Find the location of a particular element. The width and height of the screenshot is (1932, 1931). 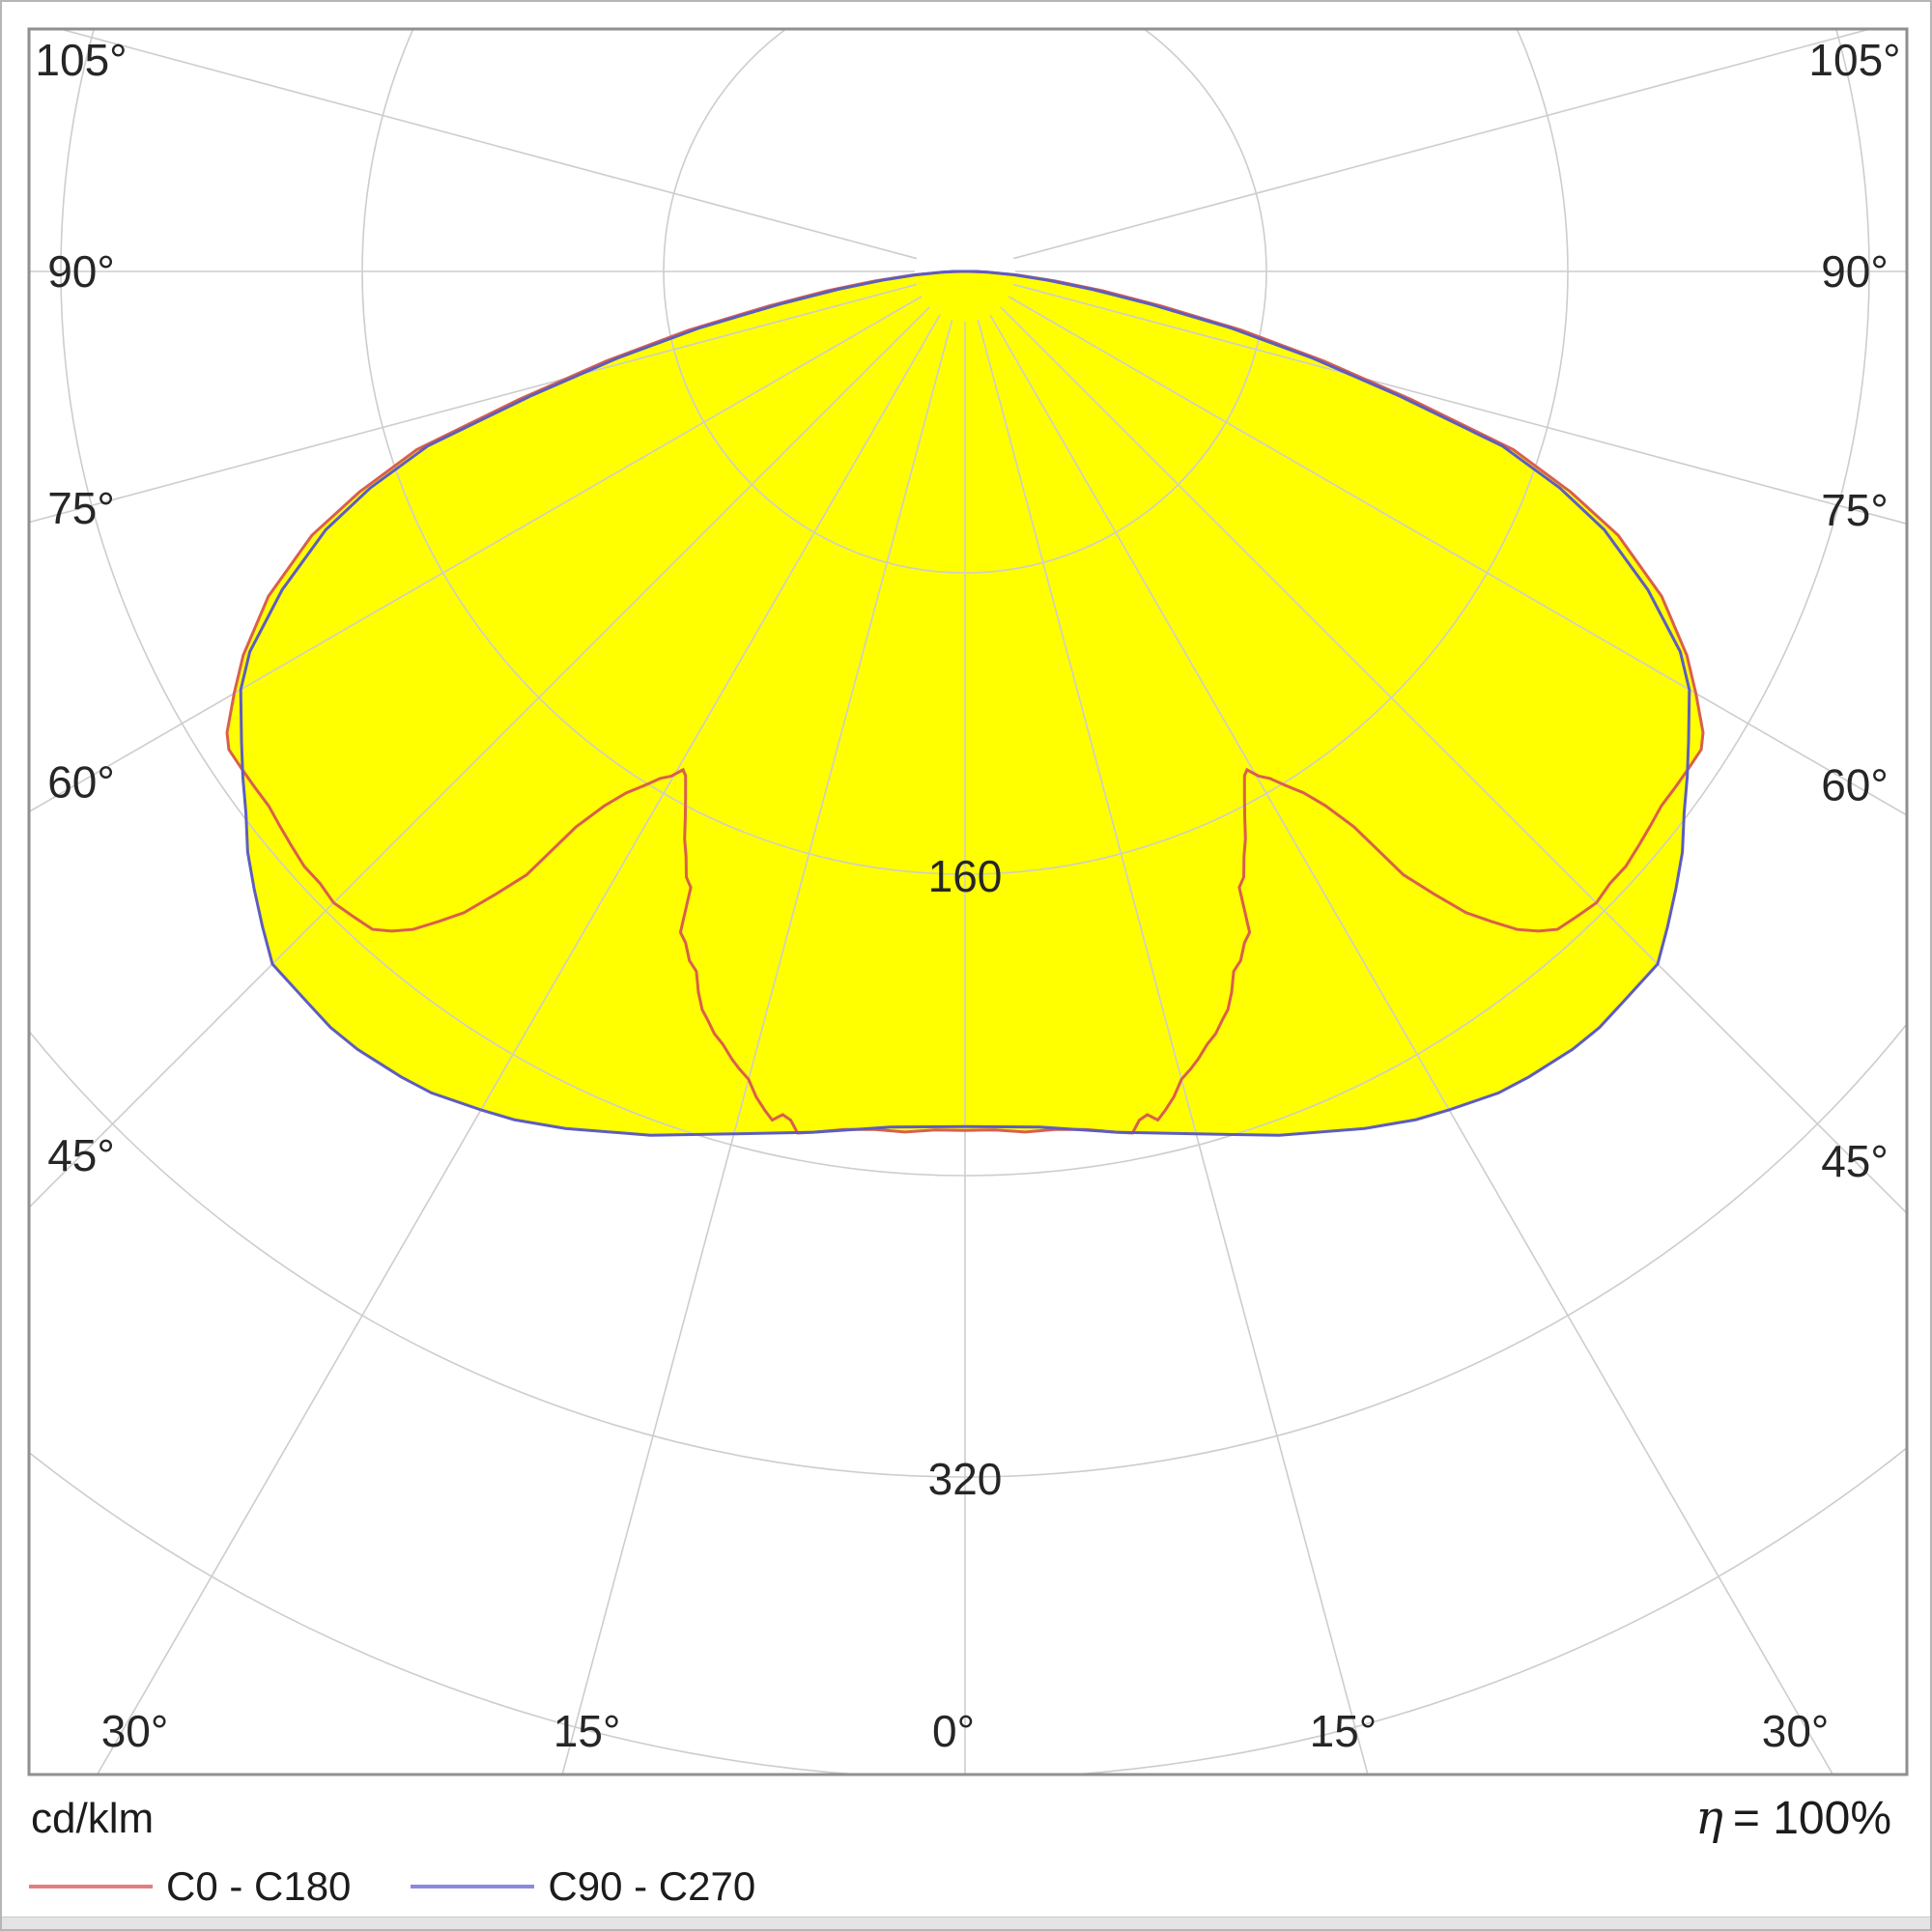

angle-label-45-right: 45° is located at coordinates (1855, 1161).